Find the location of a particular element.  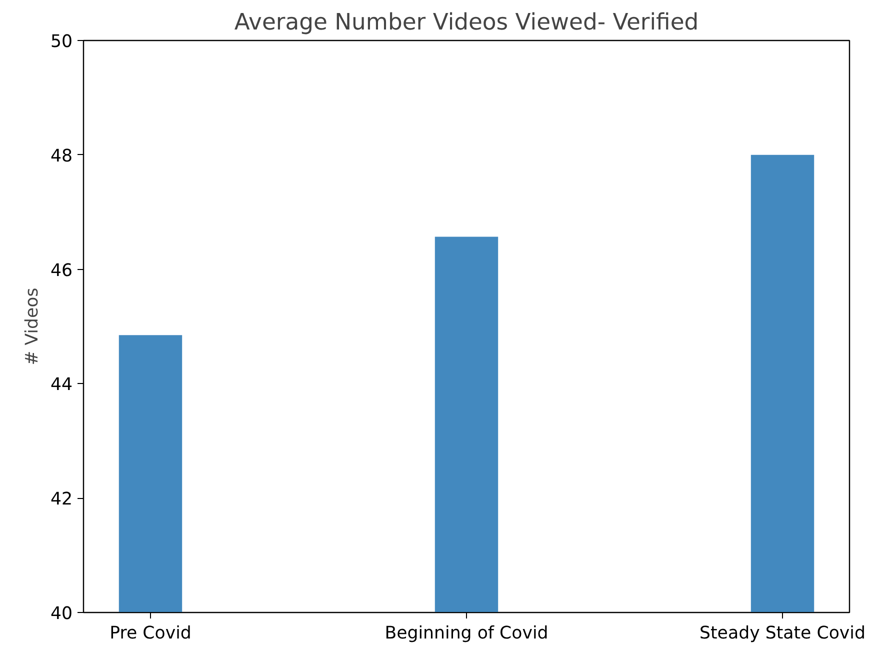

x-tick-label: Pre Covid is located at coordinates (151, 634).